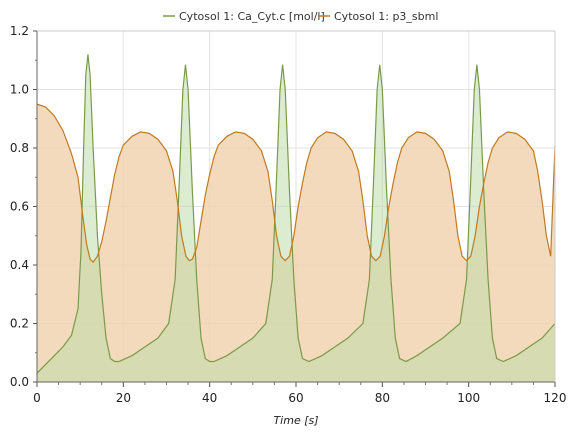  What do you see at coordinates (123, 398) in the screenshot?
I see `x-tick-label: 20` at bounding box center [123, 398].